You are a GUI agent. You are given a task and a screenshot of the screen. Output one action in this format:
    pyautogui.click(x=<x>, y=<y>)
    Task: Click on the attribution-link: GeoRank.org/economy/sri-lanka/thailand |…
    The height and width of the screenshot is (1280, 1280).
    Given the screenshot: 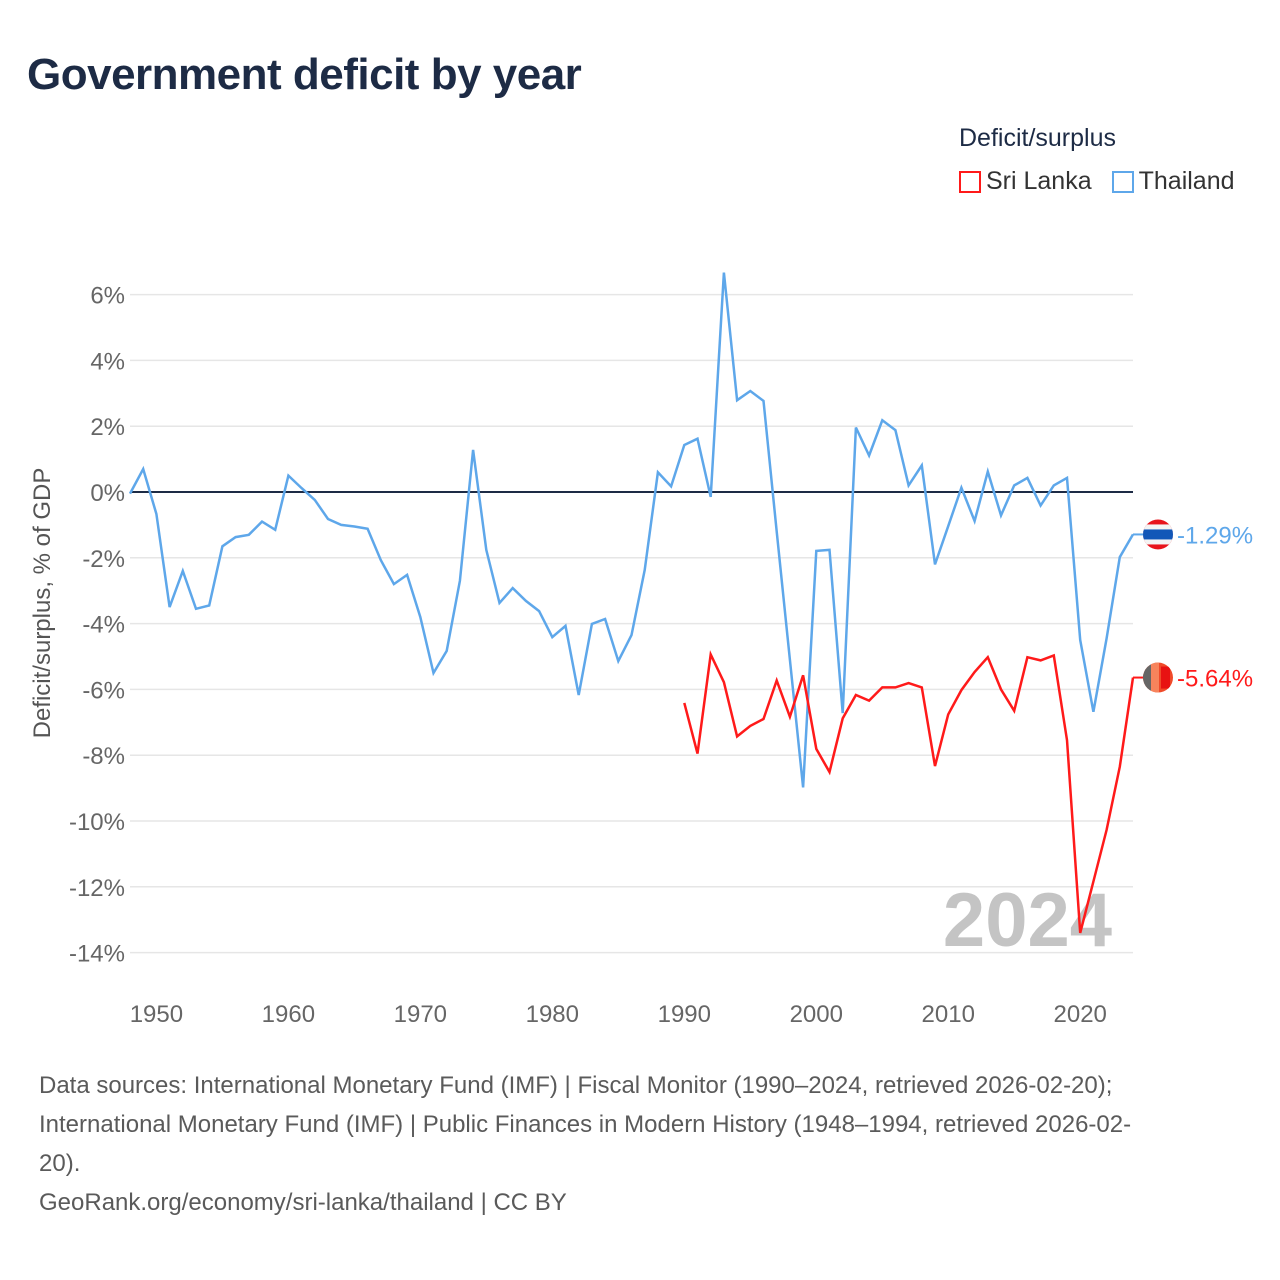 What is the action you would take?
    pyautogui.click(x=303, y=1202)
    